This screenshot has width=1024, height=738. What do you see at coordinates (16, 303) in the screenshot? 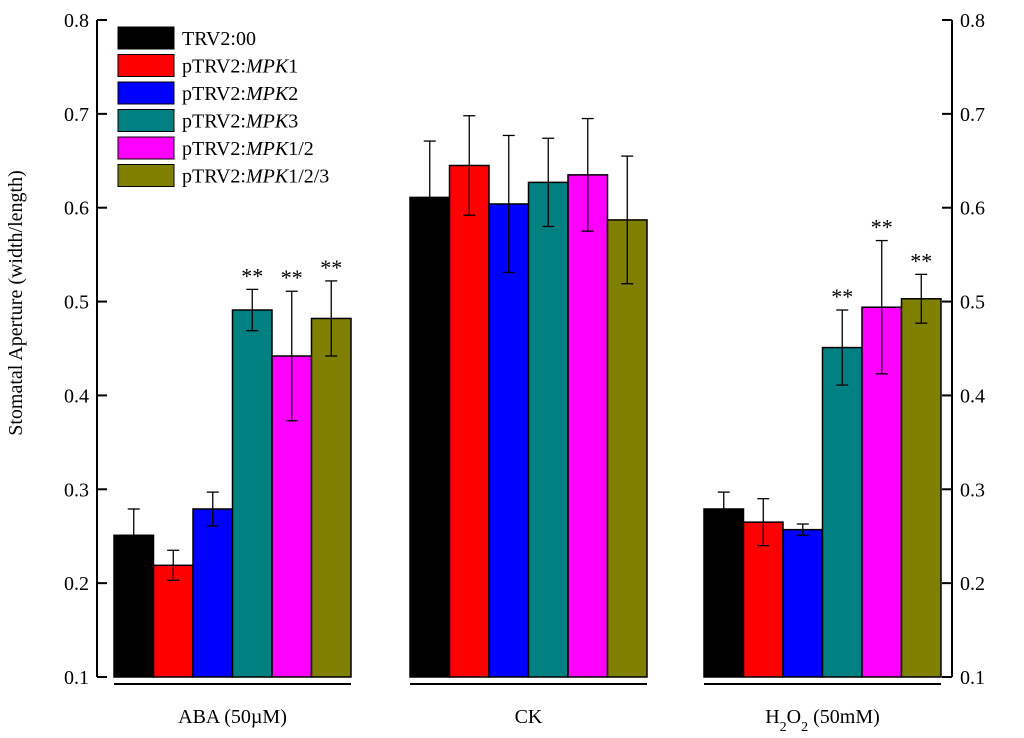
I see `y-axis-title: Stomatal Aperture (width/length)` at bounding box center [16, 303].